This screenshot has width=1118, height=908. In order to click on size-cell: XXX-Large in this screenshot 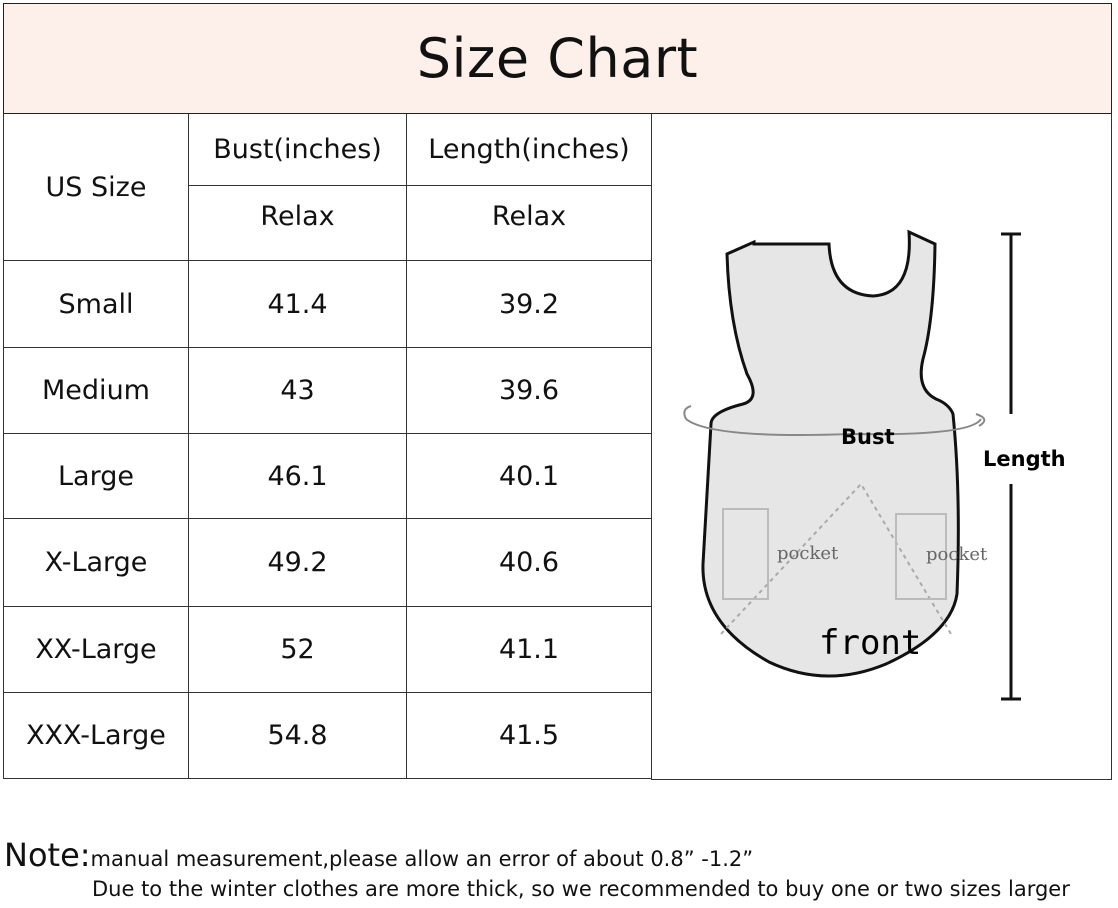, I will do `click(96, 736)`.